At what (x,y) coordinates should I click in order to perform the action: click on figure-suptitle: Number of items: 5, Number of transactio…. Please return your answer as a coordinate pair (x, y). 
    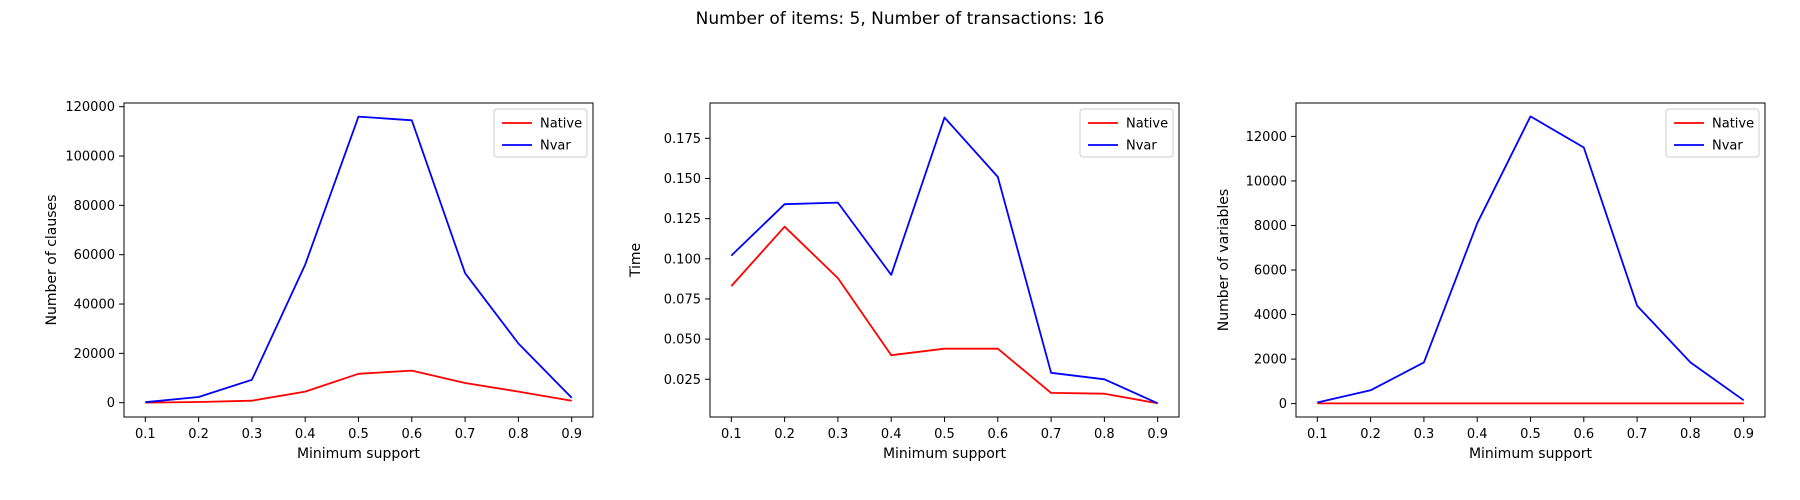
    Looking at the image, I should click on (900, 19).